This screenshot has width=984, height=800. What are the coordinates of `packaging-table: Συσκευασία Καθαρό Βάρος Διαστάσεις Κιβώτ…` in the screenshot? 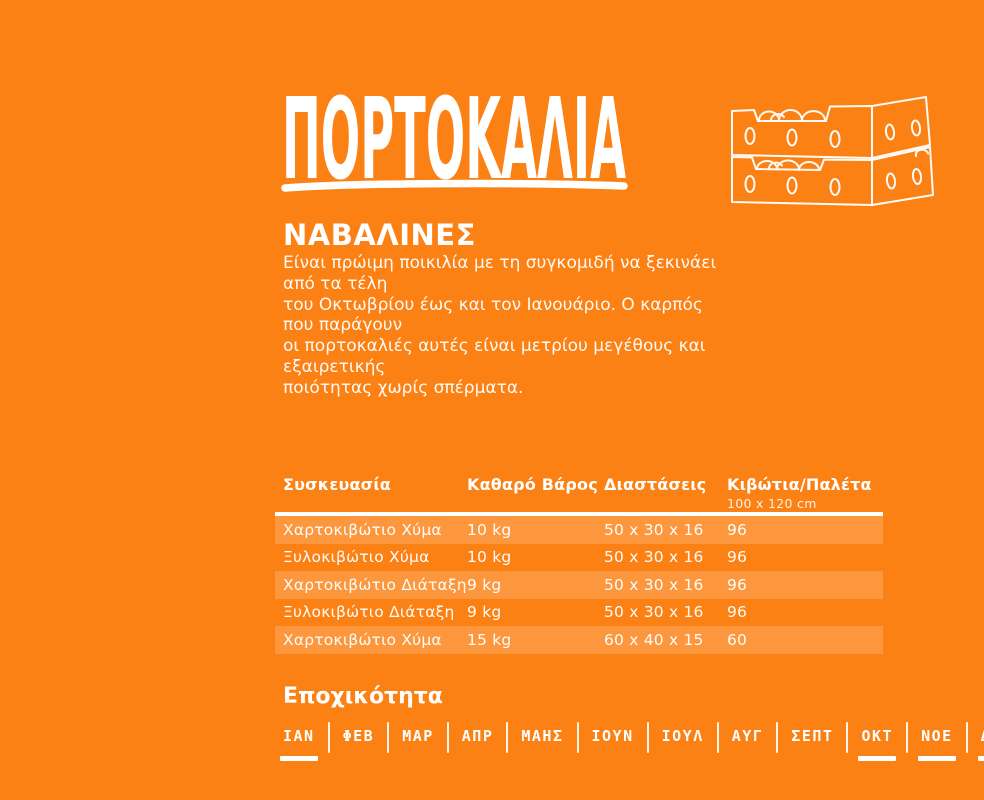 It's located at (579, 561).